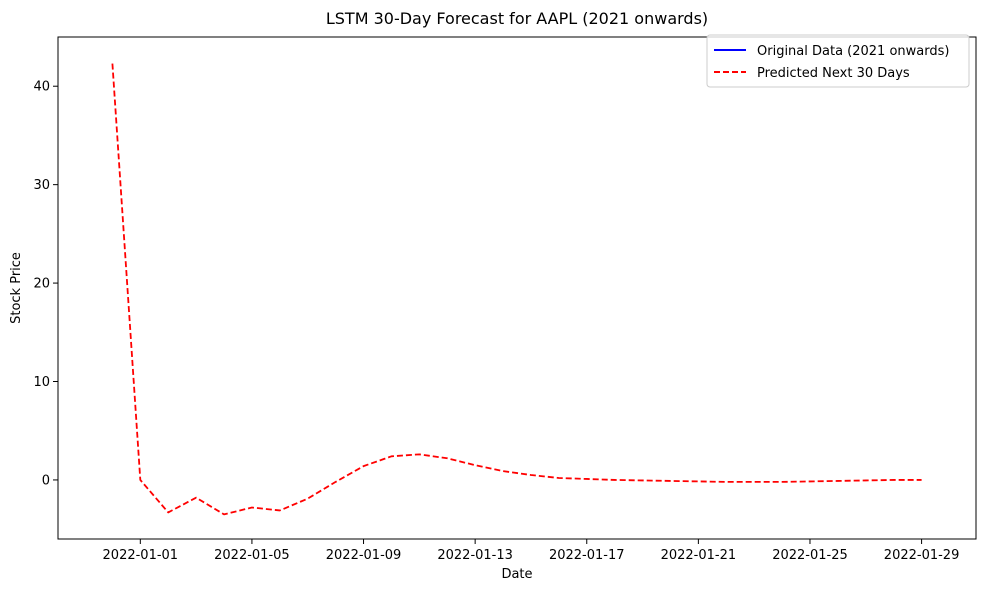 The image size is (985, 590). I want to click on legend-box, so click(838, 61).